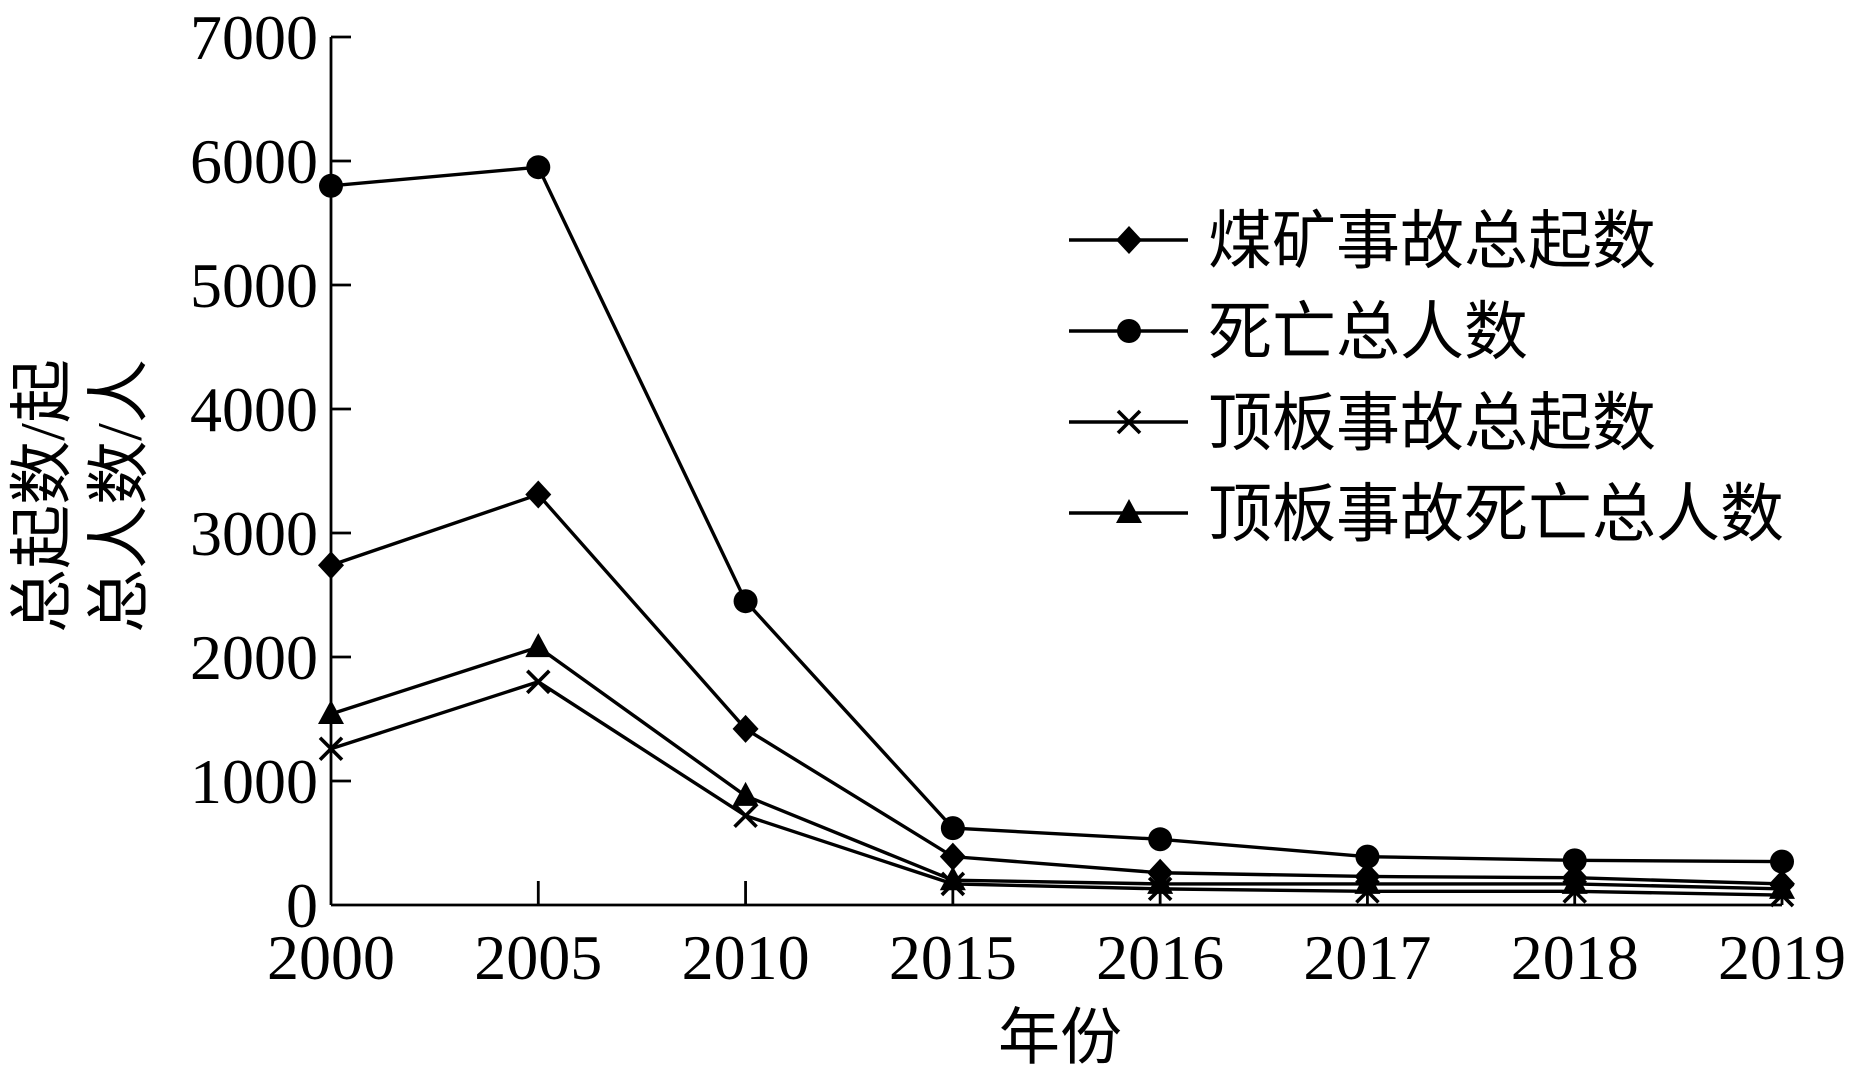 The height and width of the screenshot is (1069, 1853). Describe the element at coordinates (1368, 332) in the screenshot. I see `legend-label: 死亡总人数` at that location.